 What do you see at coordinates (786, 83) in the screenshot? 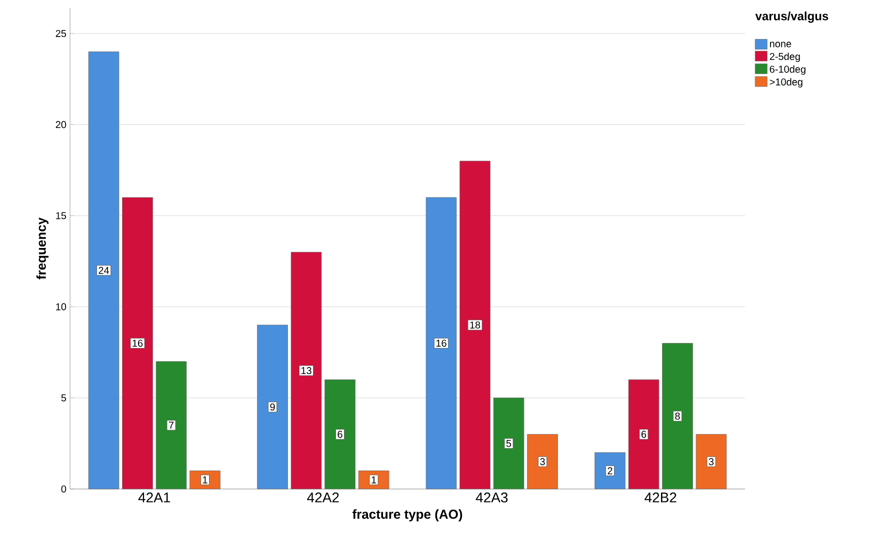
I see `legend-label: >10deg` at bounding box center [786, 83].